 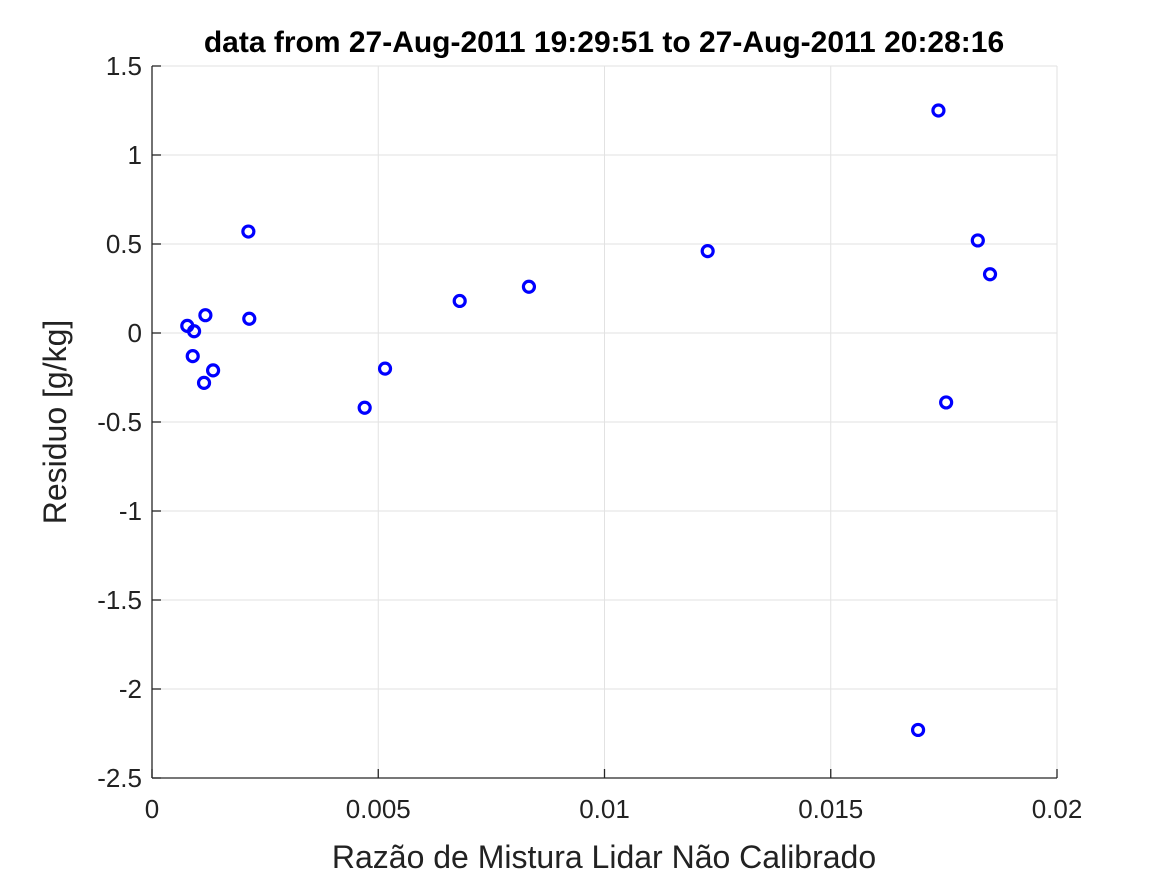 What do you see at coordinates (124, 244) in the screenshot?
I see `y-tick-label: 0.5` at bounding box center [124, 244].